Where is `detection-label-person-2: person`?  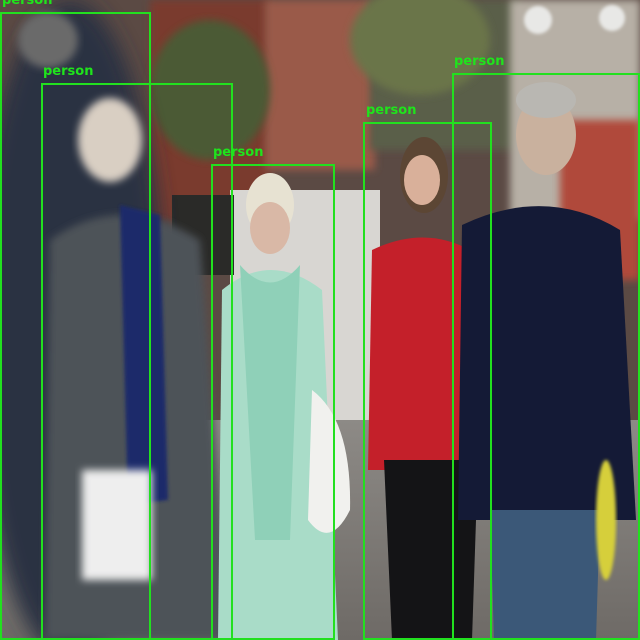
detection-label-person-2: person is located at coordinates (68, 71).